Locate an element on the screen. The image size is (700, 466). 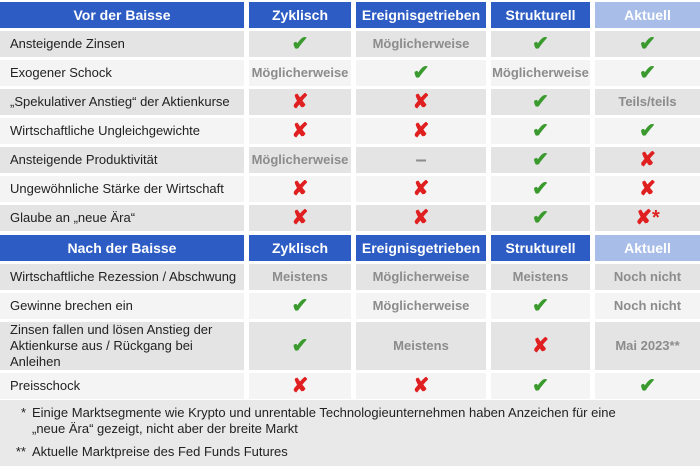
row-label: Wirtschaftliche Ungleichgewichte is located at coordinates (122, 131).